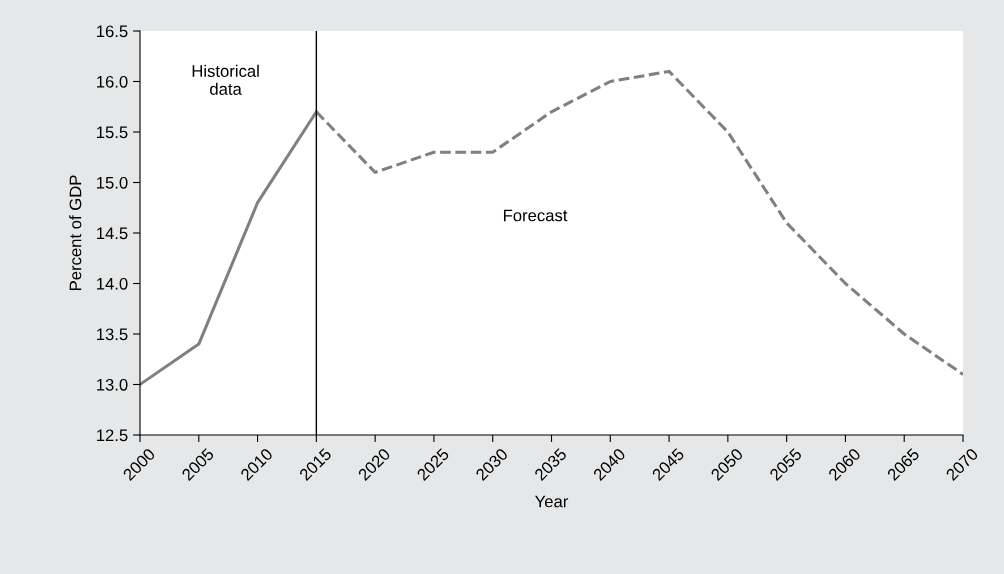 This screenshot has height=574, width=1004. Describe the element at coordinates (112, 132) in the screenshot. I see `y-tick-label: 15.5` at that location.